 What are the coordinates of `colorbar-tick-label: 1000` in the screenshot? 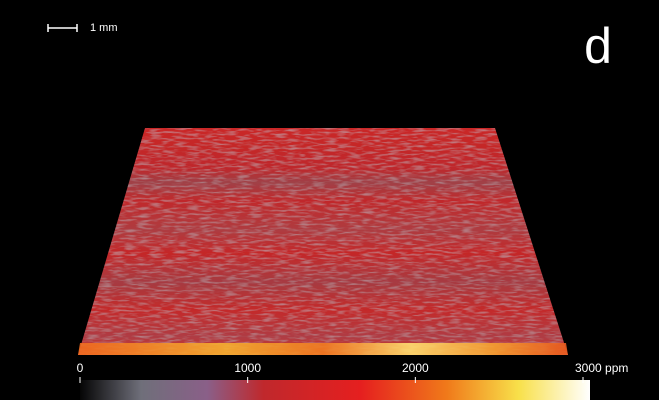 It's located at (247, 368).